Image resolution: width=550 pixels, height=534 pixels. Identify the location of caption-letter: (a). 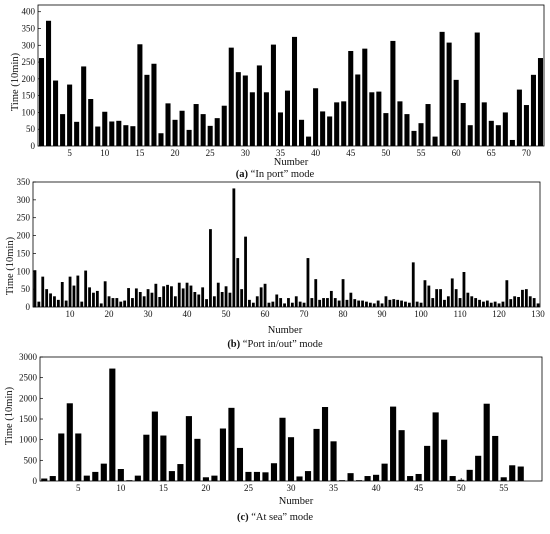
(242, 174).